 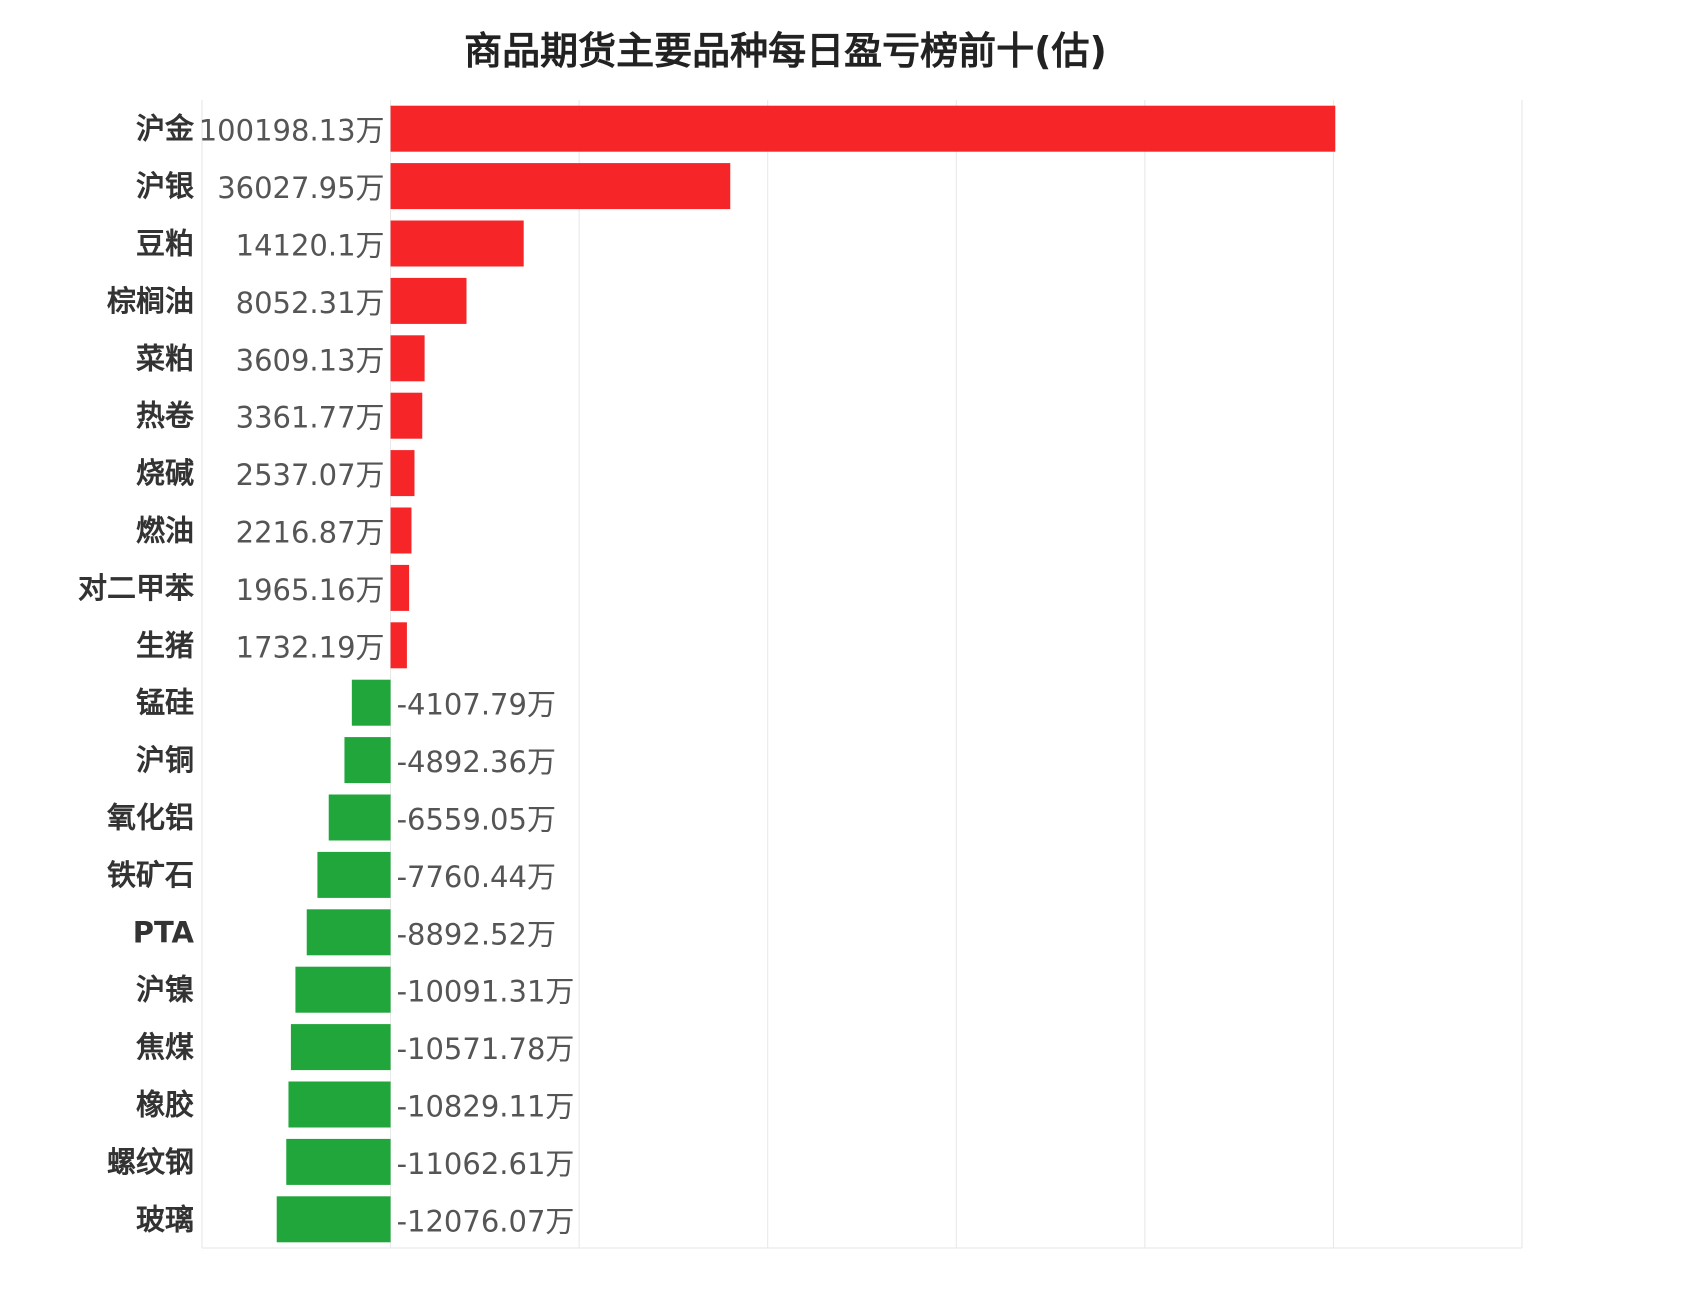 What do you see at coordinates (150, 301) in the screenshot?
I see `category-label: 棕榈油` at bounding box center [150, 301].